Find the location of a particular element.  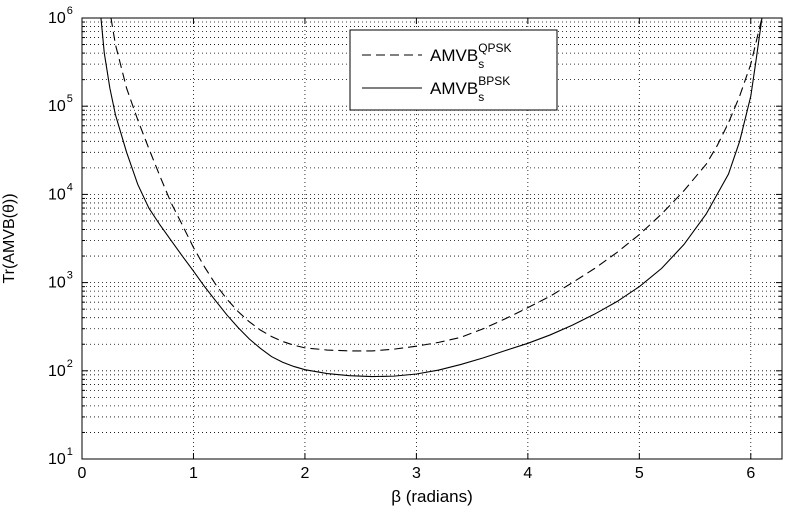

x-tick-label: 5 is located at coordinates (639, 473).